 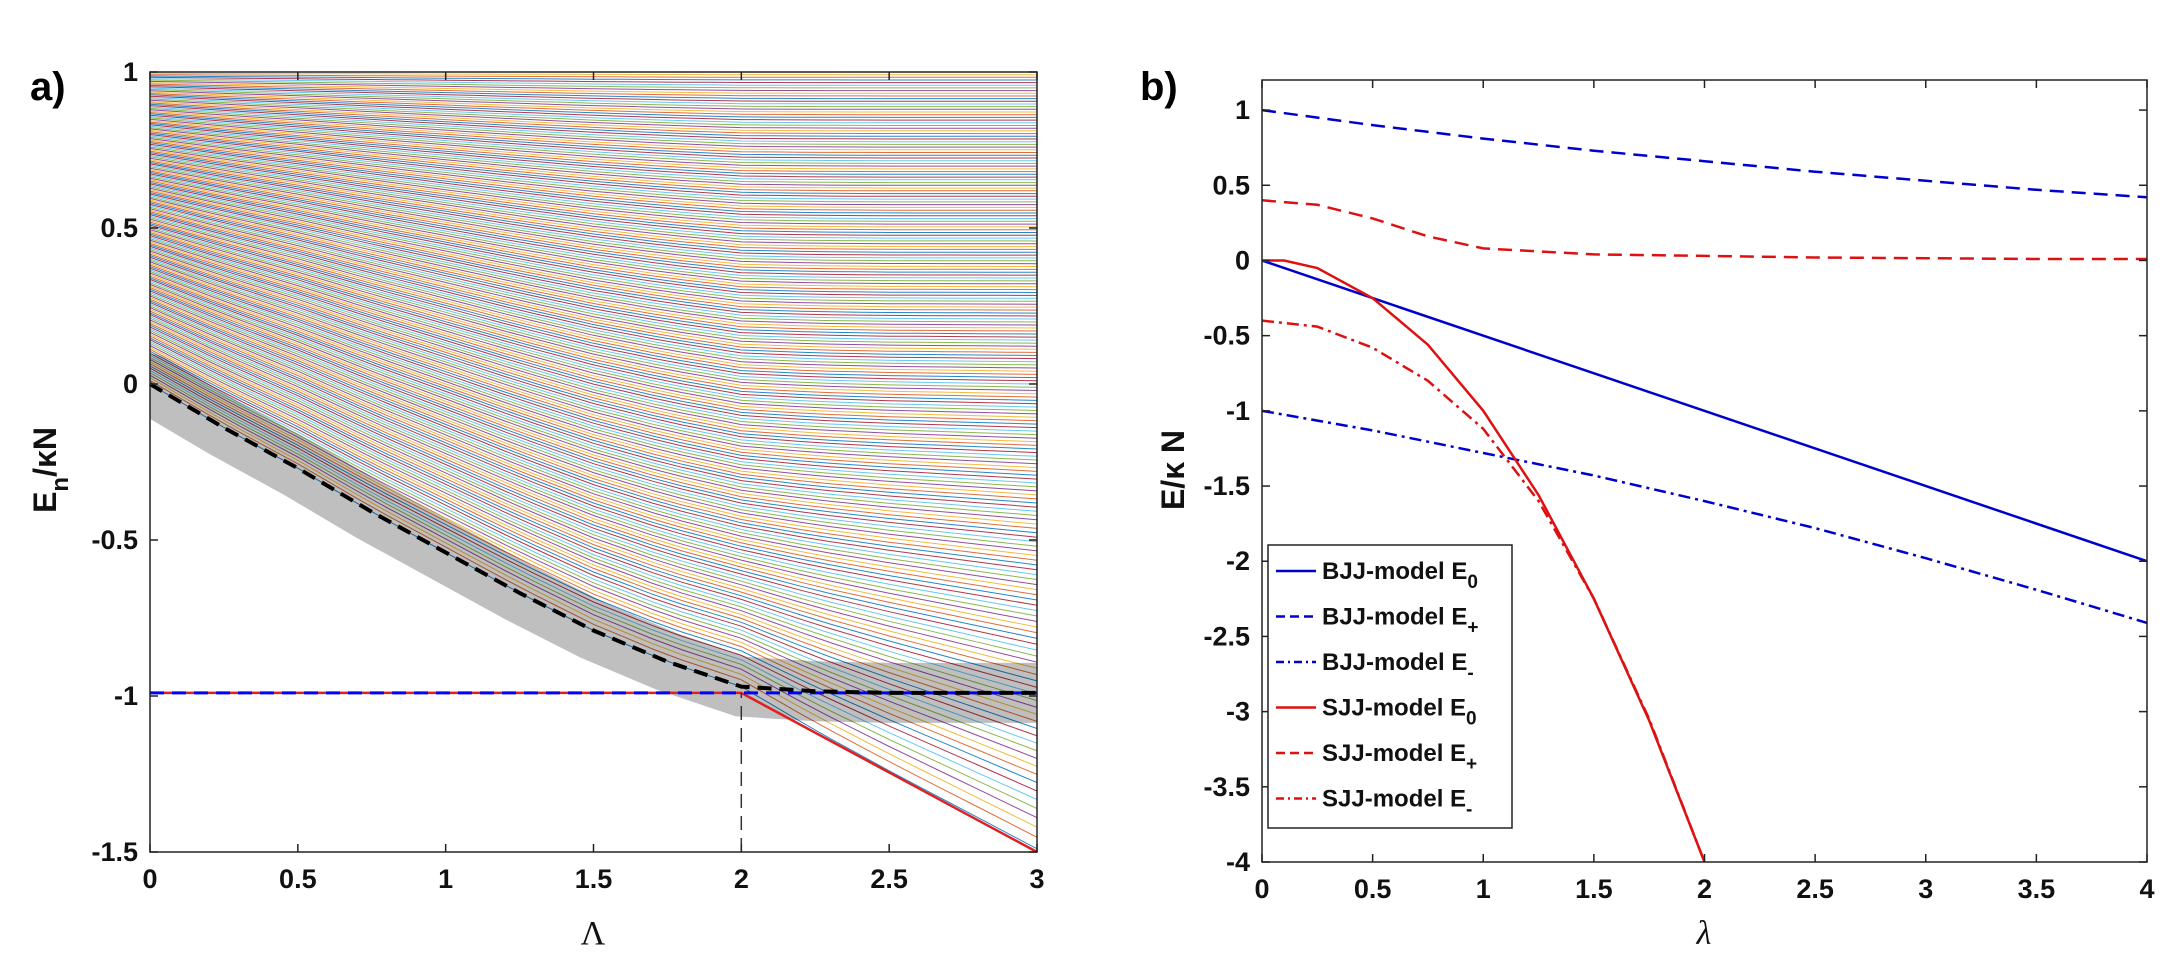 I want to click on x-tick-label: 1, so click(x=1483, y=889).